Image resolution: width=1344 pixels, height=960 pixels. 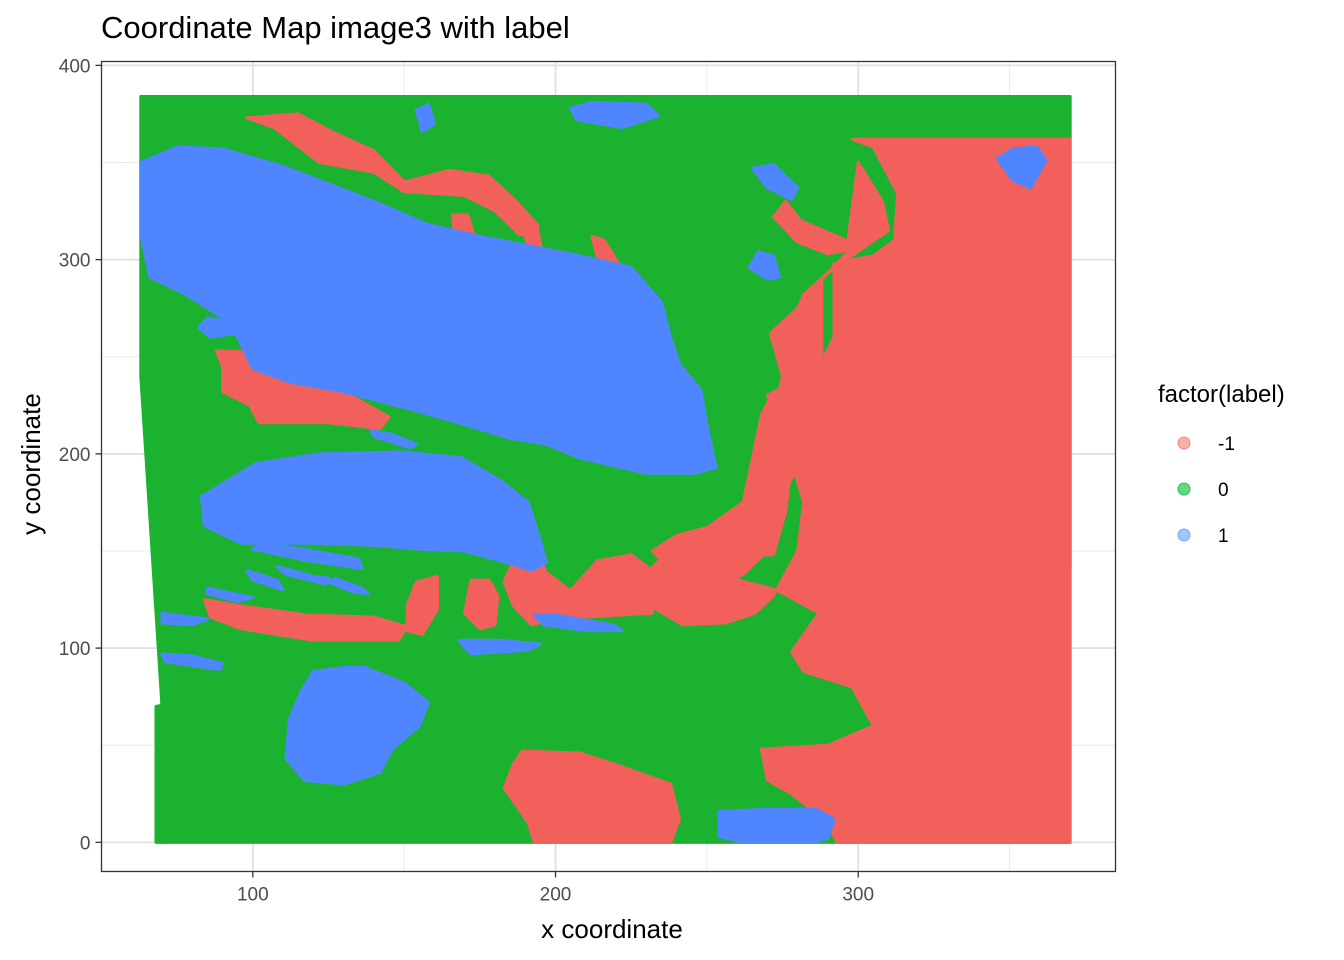 I want to click on y-axis: 0 100 200 300 400, so click(x=80, y=455).